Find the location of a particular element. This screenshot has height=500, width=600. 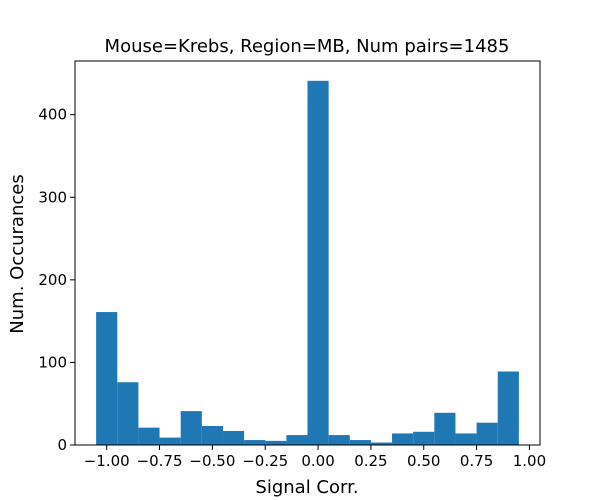

x-tick-label: −1.00 is located at coordinates (107, 461).